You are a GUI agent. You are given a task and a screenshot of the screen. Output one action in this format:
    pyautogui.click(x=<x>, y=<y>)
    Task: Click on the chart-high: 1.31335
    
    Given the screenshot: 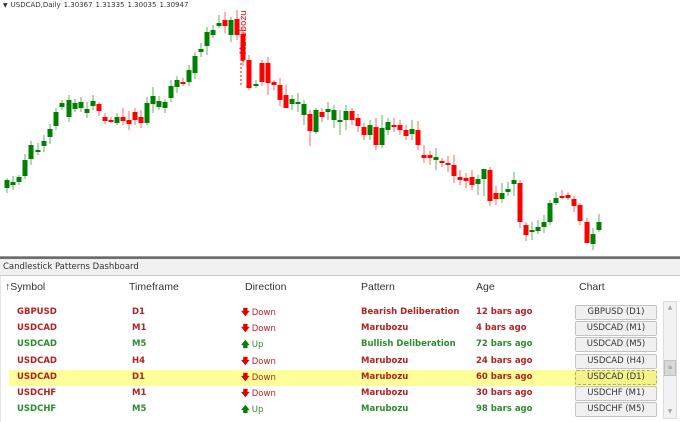 What is the action you would take?
    pyautogui.click(x=110, y=5)
    